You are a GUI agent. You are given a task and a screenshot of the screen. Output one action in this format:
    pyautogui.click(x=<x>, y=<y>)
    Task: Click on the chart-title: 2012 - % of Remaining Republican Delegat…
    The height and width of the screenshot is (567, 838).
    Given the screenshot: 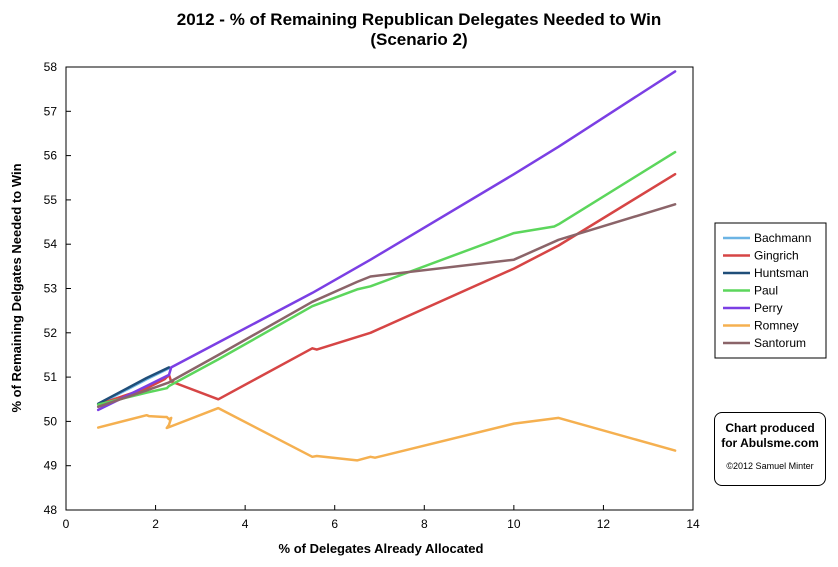 What is the action you would take?
    pyautogui.click(x=419, y=19)
    